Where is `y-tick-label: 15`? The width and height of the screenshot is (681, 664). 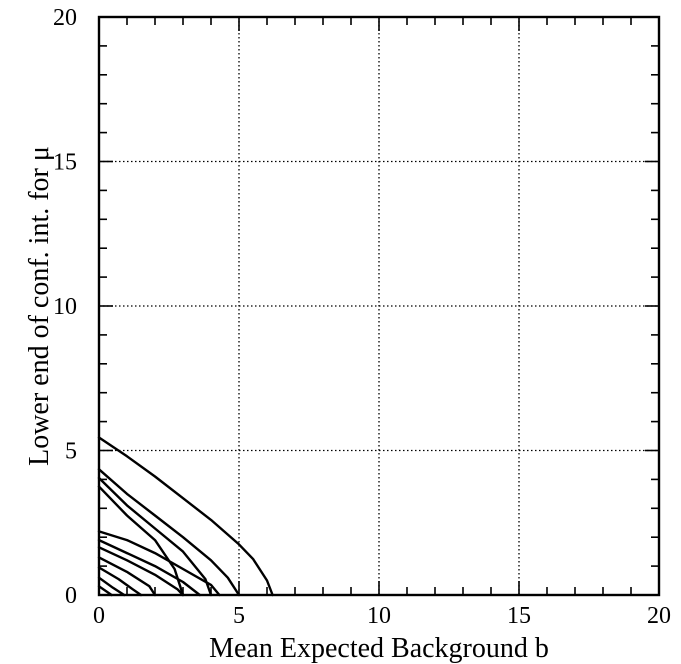 y-tick-label: 15 is located at coordinates (65, 163).